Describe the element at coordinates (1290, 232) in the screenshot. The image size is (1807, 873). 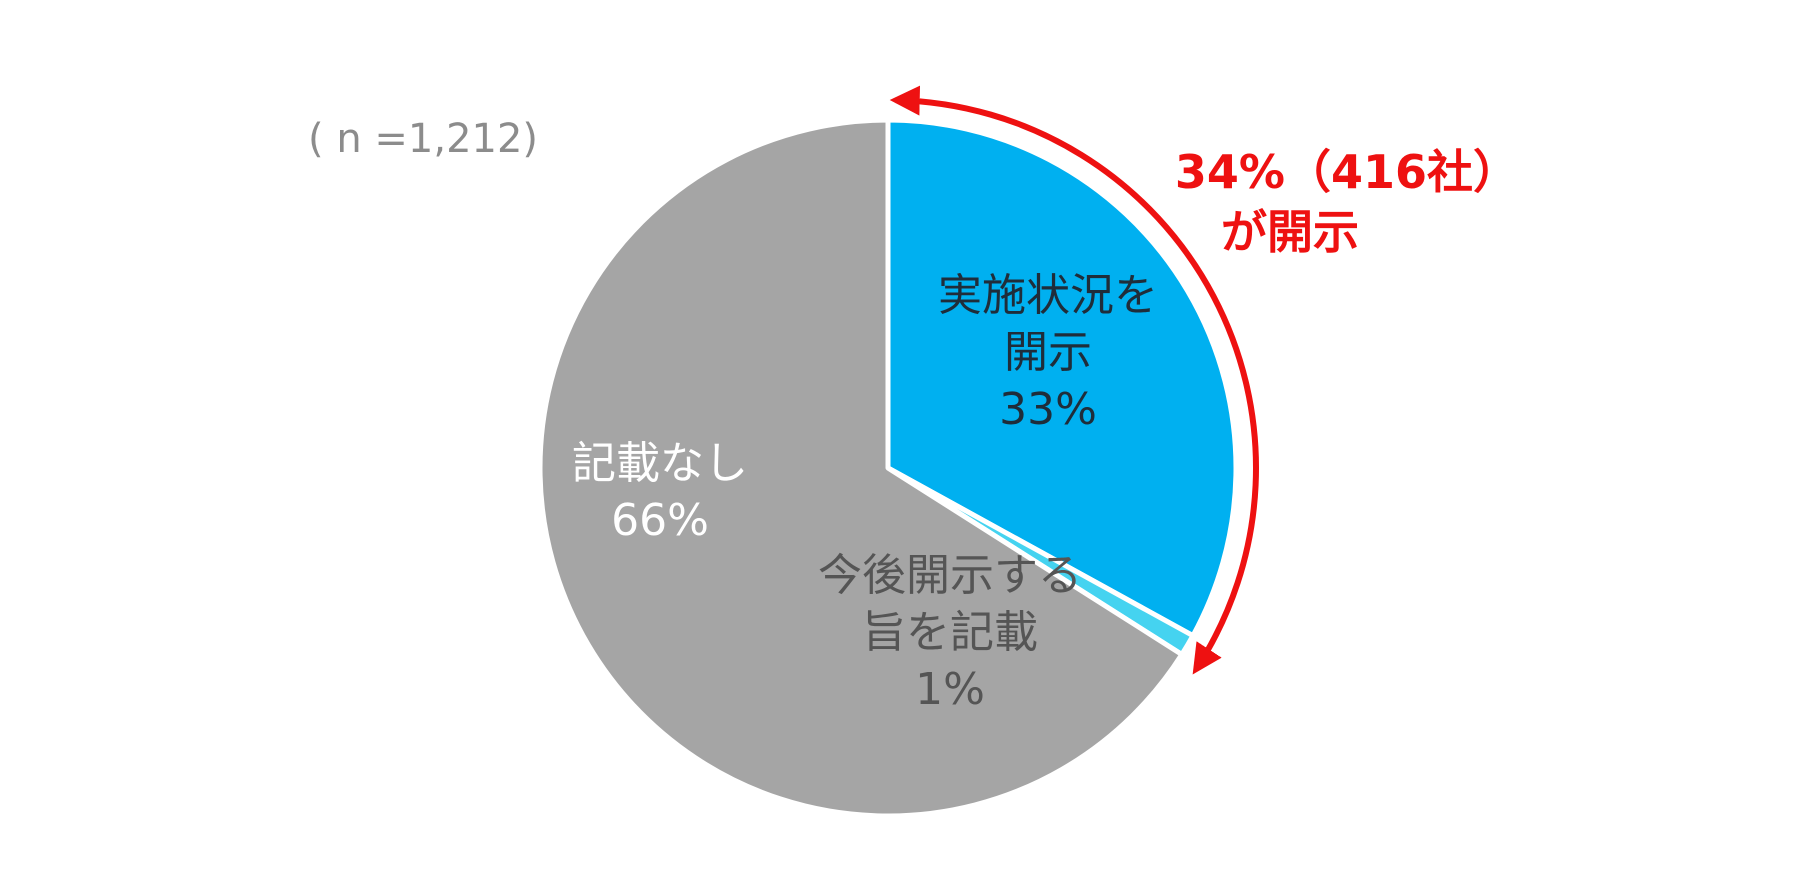
I see `callout-line-2: が開示` at that location.